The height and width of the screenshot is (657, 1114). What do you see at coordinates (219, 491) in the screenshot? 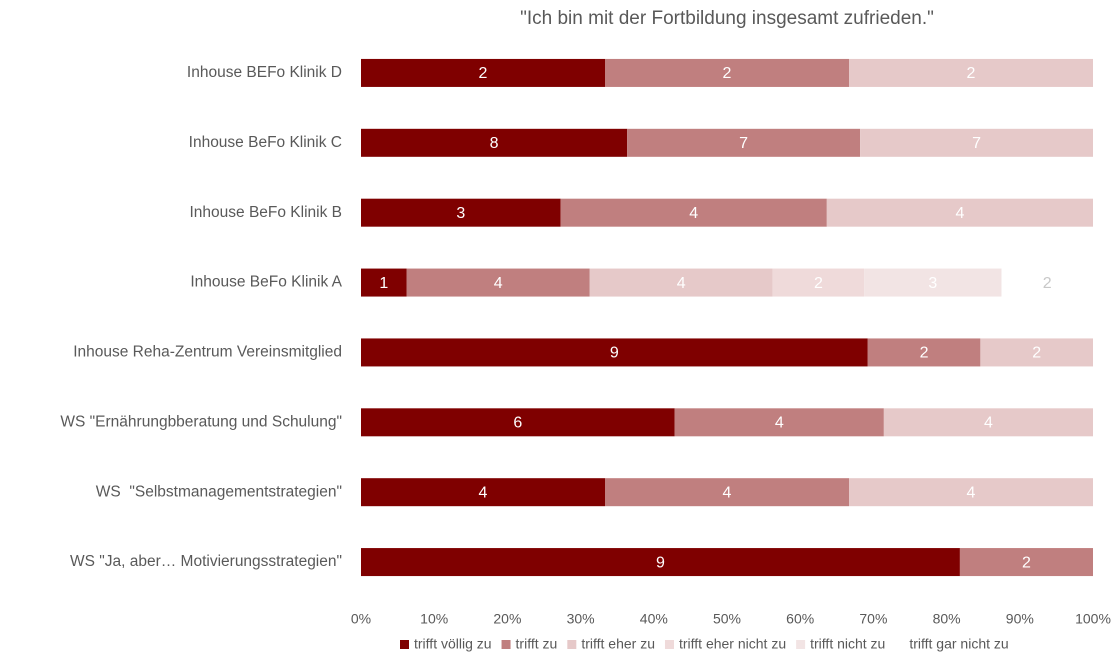
I see `y-tick-label: WS "Selbstmanagementstrategien"` at bounding box center [219, 491].